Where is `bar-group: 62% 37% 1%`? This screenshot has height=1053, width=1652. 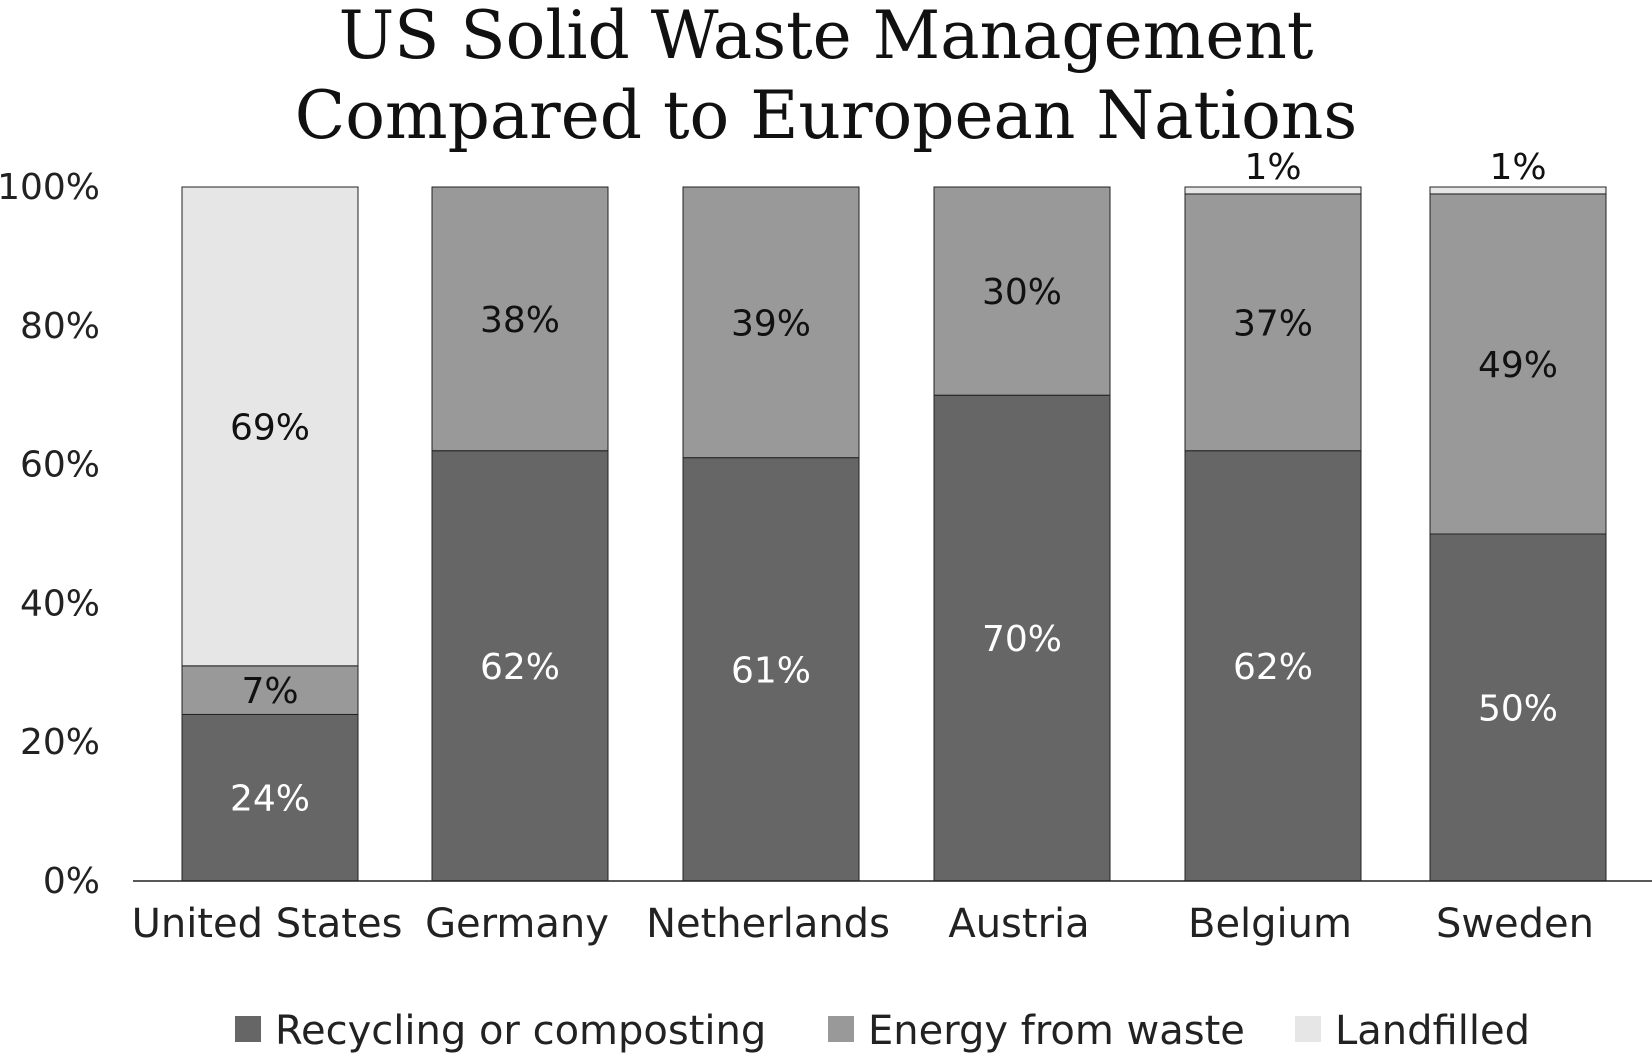 bar-group: 62% 37% 1% is located at coordinates (1273, 514).